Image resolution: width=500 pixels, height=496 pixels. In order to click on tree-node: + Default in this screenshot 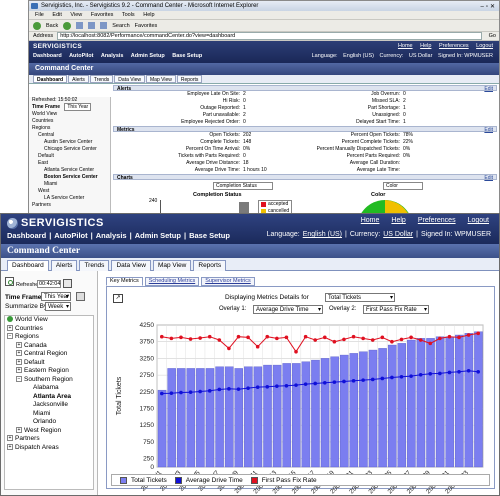, I will do `click(49, 363)`.